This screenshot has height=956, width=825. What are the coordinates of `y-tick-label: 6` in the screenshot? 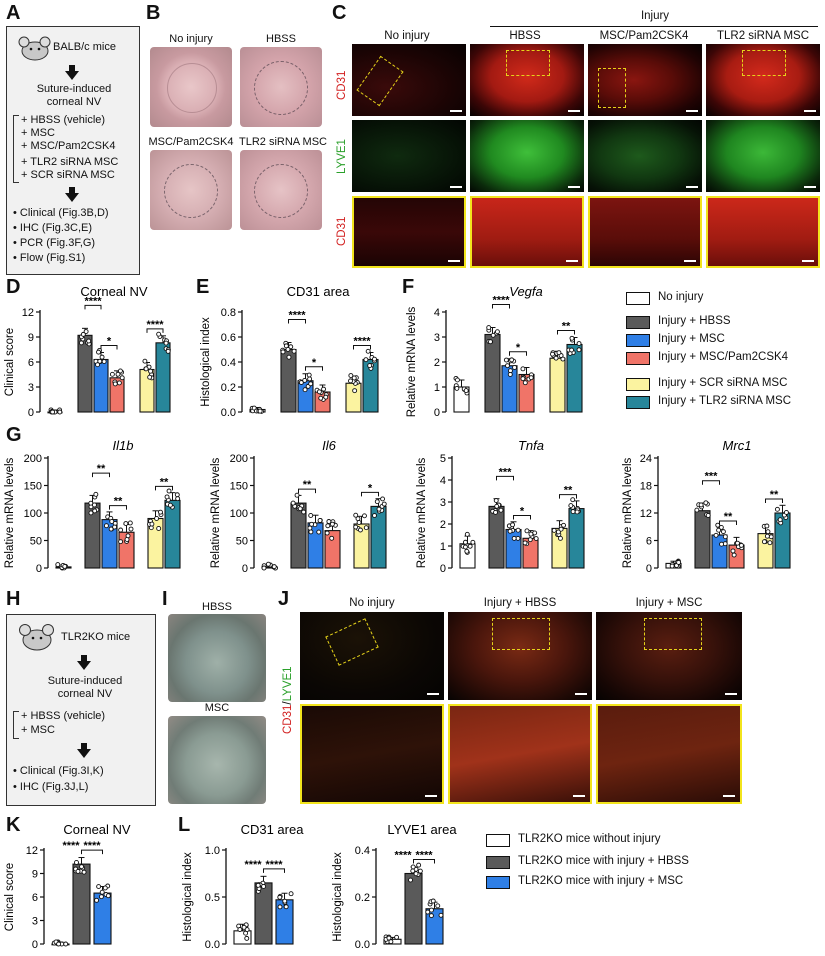 It's located at (35, 898).